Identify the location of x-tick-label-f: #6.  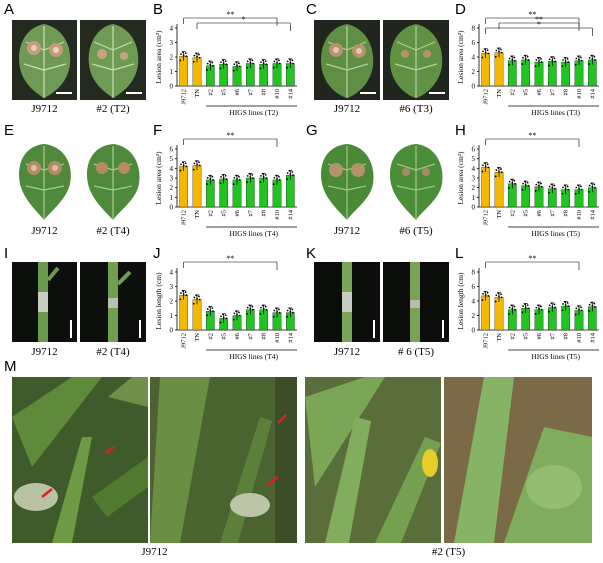
(237, 212).